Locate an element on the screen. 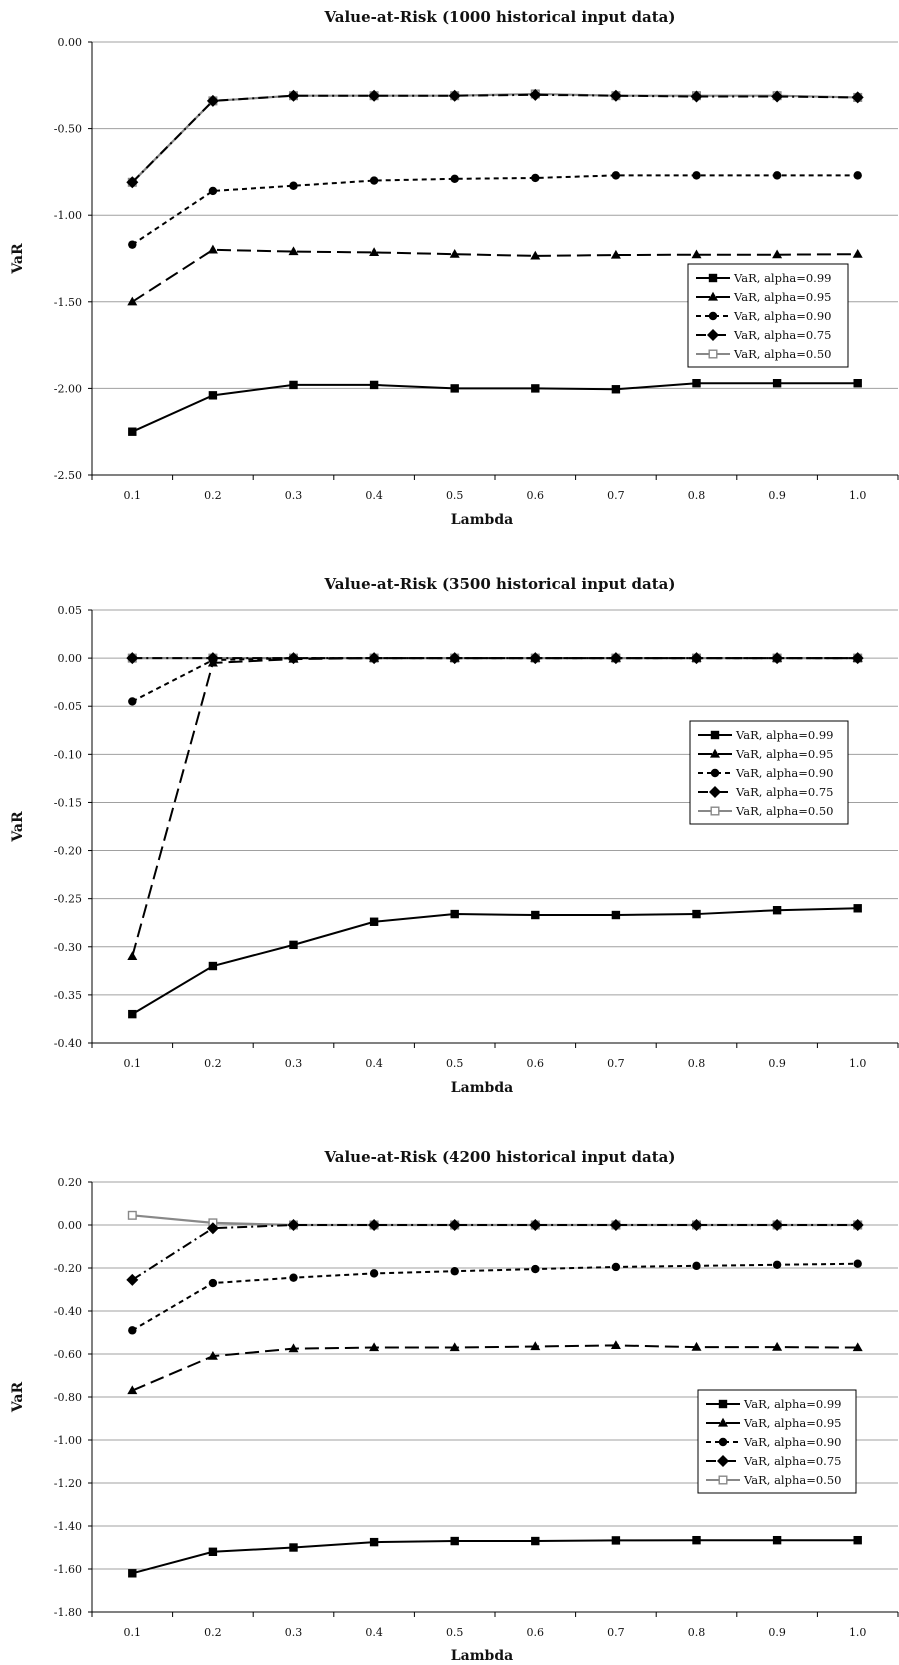 Image resolution: width=899 pixels, height=1665 pixels. x-tick-label: 0.7 is located at coordinates (616, 495).